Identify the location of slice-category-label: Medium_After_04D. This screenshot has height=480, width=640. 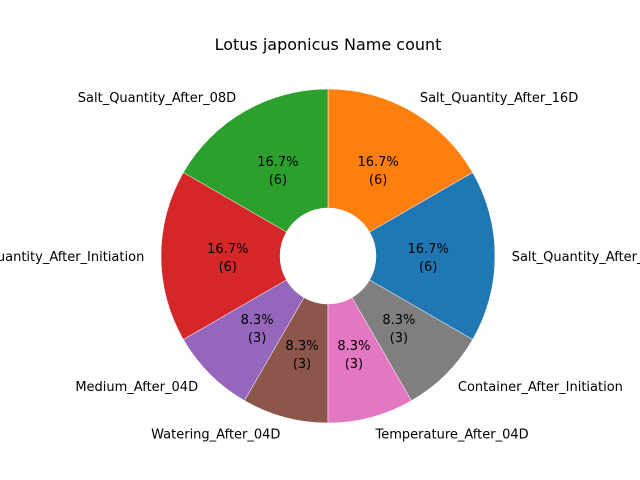
(136, 387).